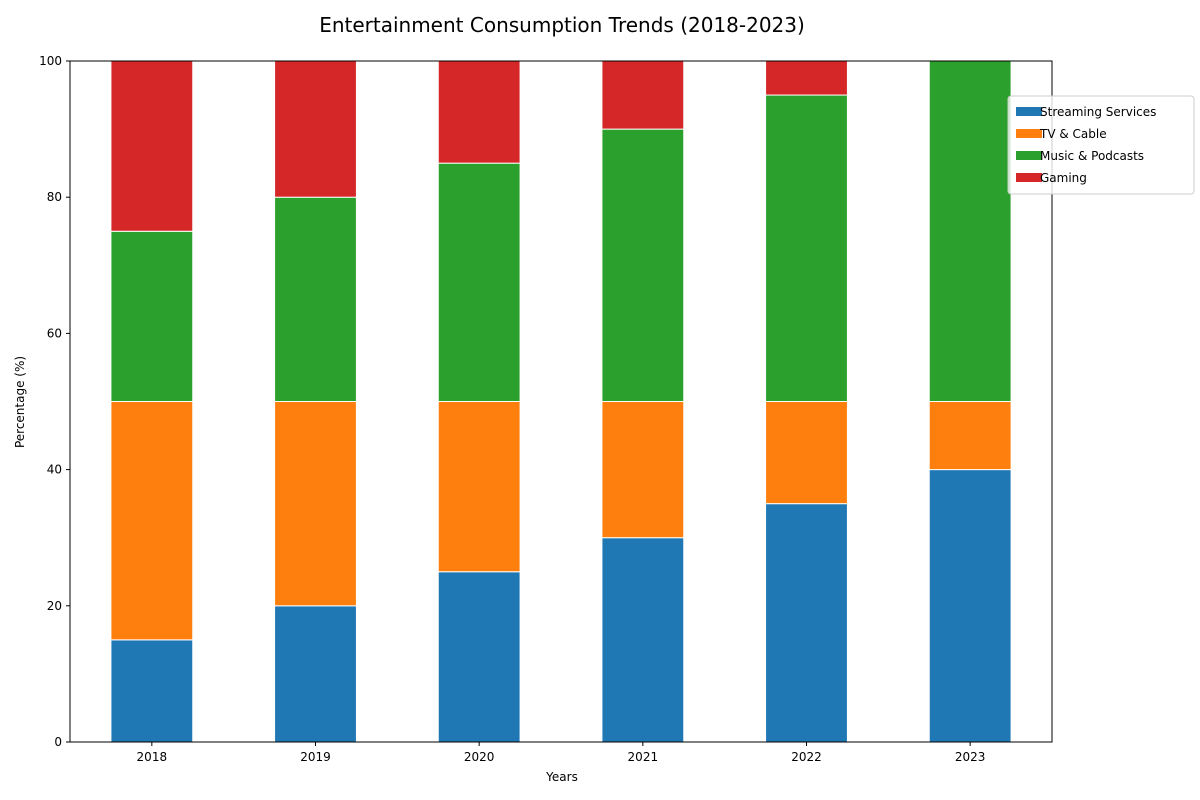 The image size is (1200, 800). What do you see at coordinates (54, 606) in the screenshot?
I see `y-tick-label: 20` at bounding box center [54, 606].